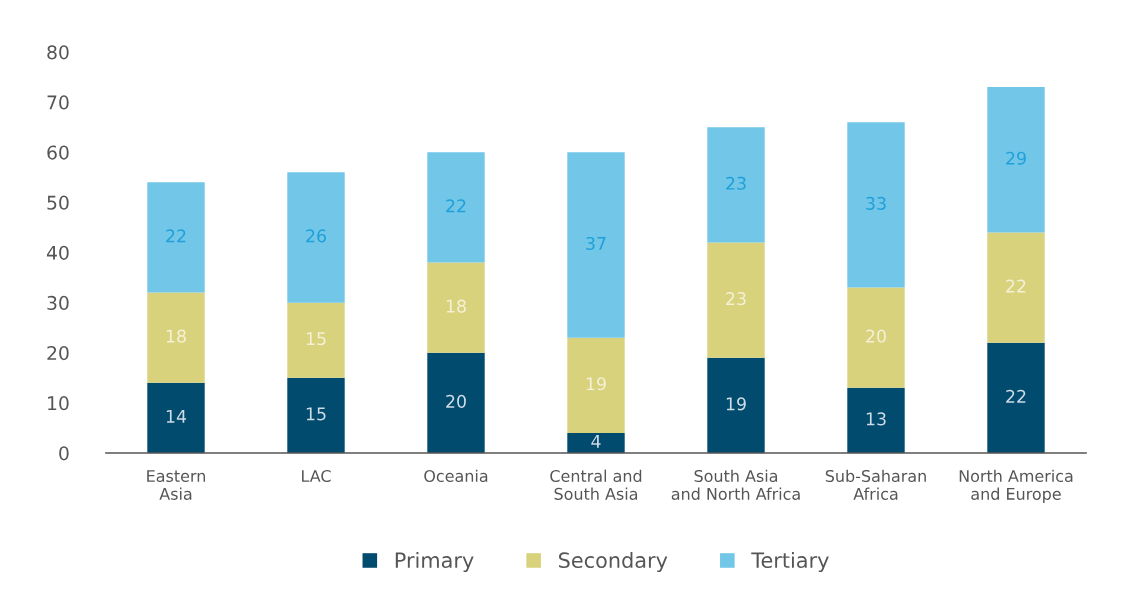 The width and height of the screenshot is (1140, 611). I want to click on data-label: 29, so click(1016, 158).